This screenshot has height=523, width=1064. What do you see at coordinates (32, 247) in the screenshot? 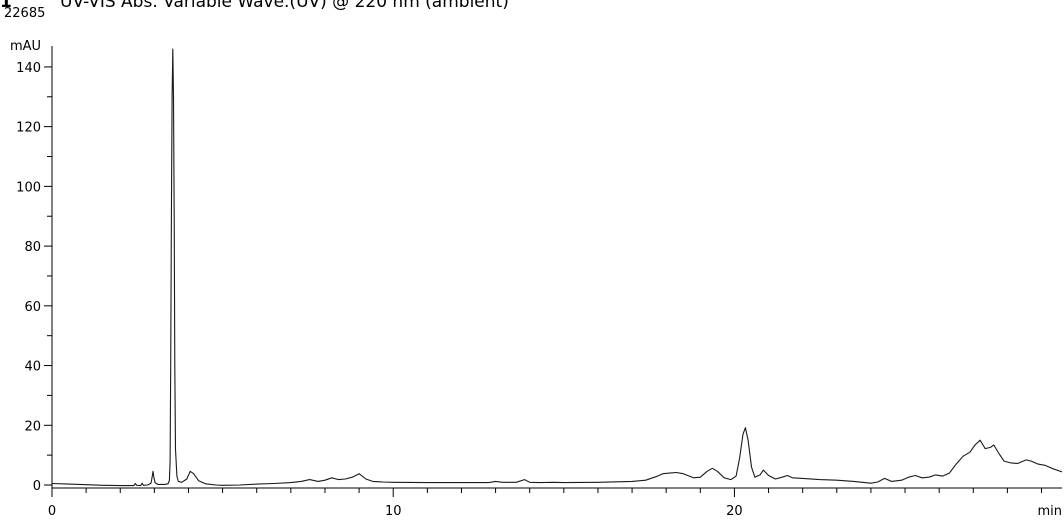
I see `y-tick-label: 80` at bounding box center [32, 247].